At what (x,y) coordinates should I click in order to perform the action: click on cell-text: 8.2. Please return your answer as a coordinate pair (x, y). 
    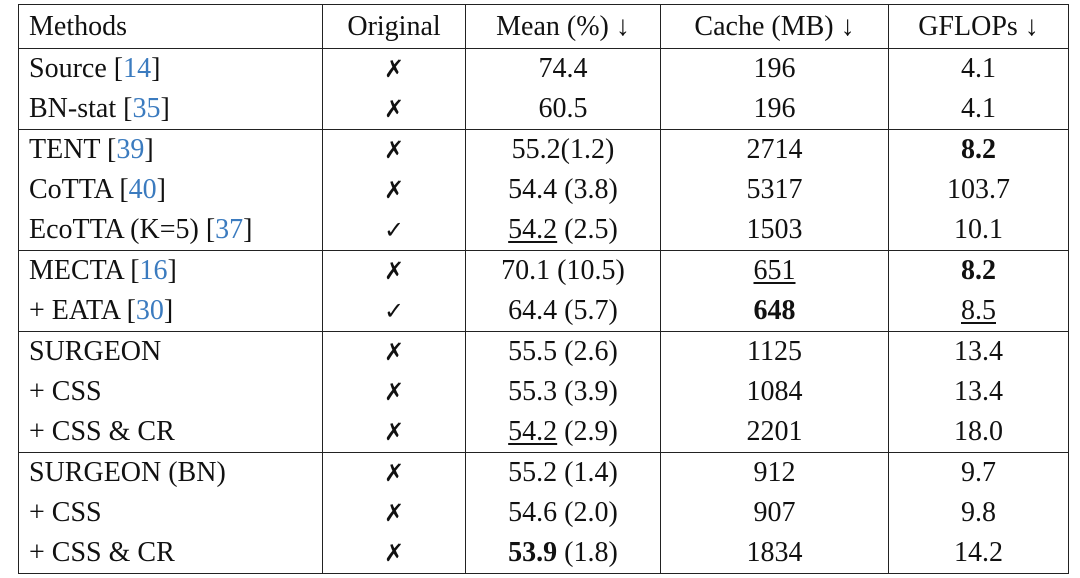
    Looking at the image, I should click on (978, 270).